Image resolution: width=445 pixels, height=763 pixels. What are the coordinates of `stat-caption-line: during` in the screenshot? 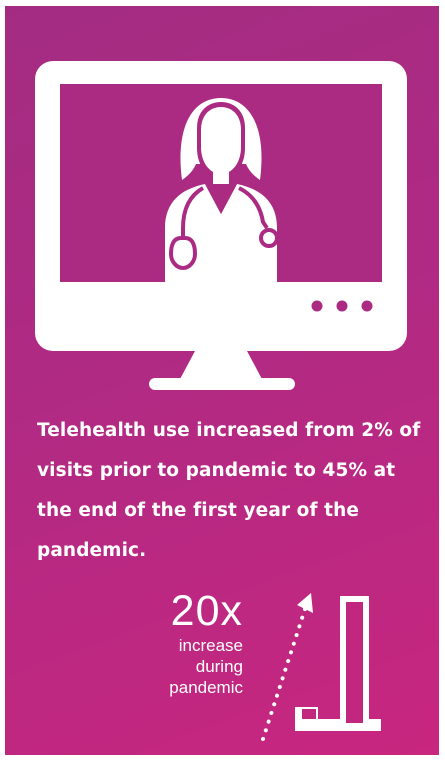 It's located at (219, 666).